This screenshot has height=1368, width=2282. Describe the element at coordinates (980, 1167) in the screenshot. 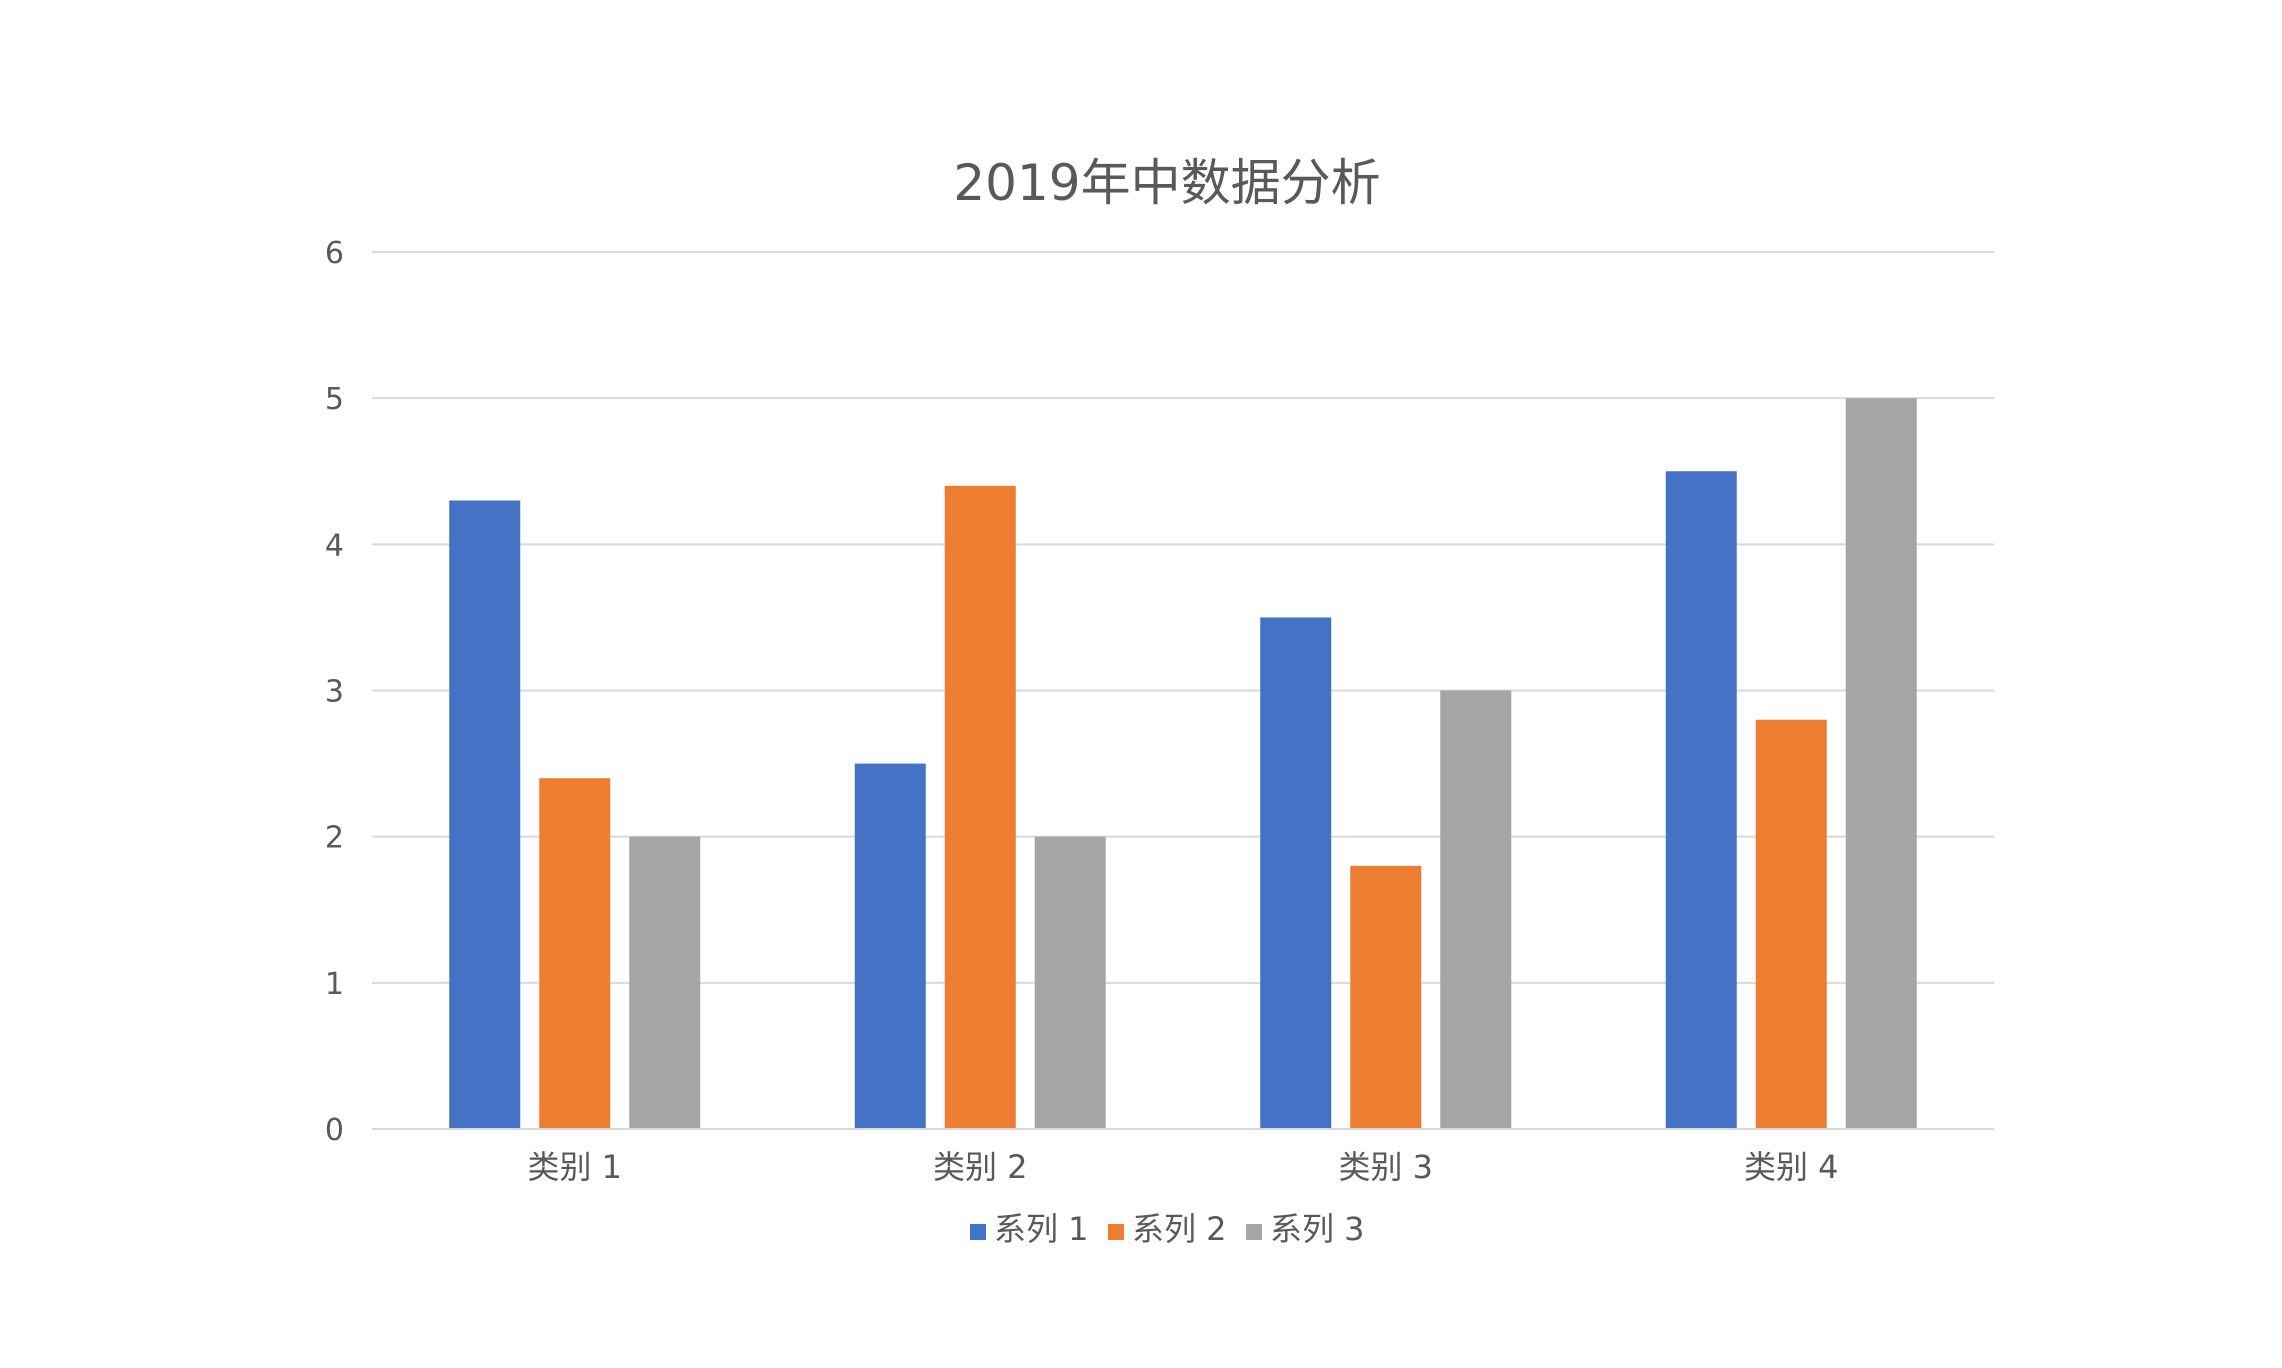

I see `x-tick-label: 类别 2` at that location.